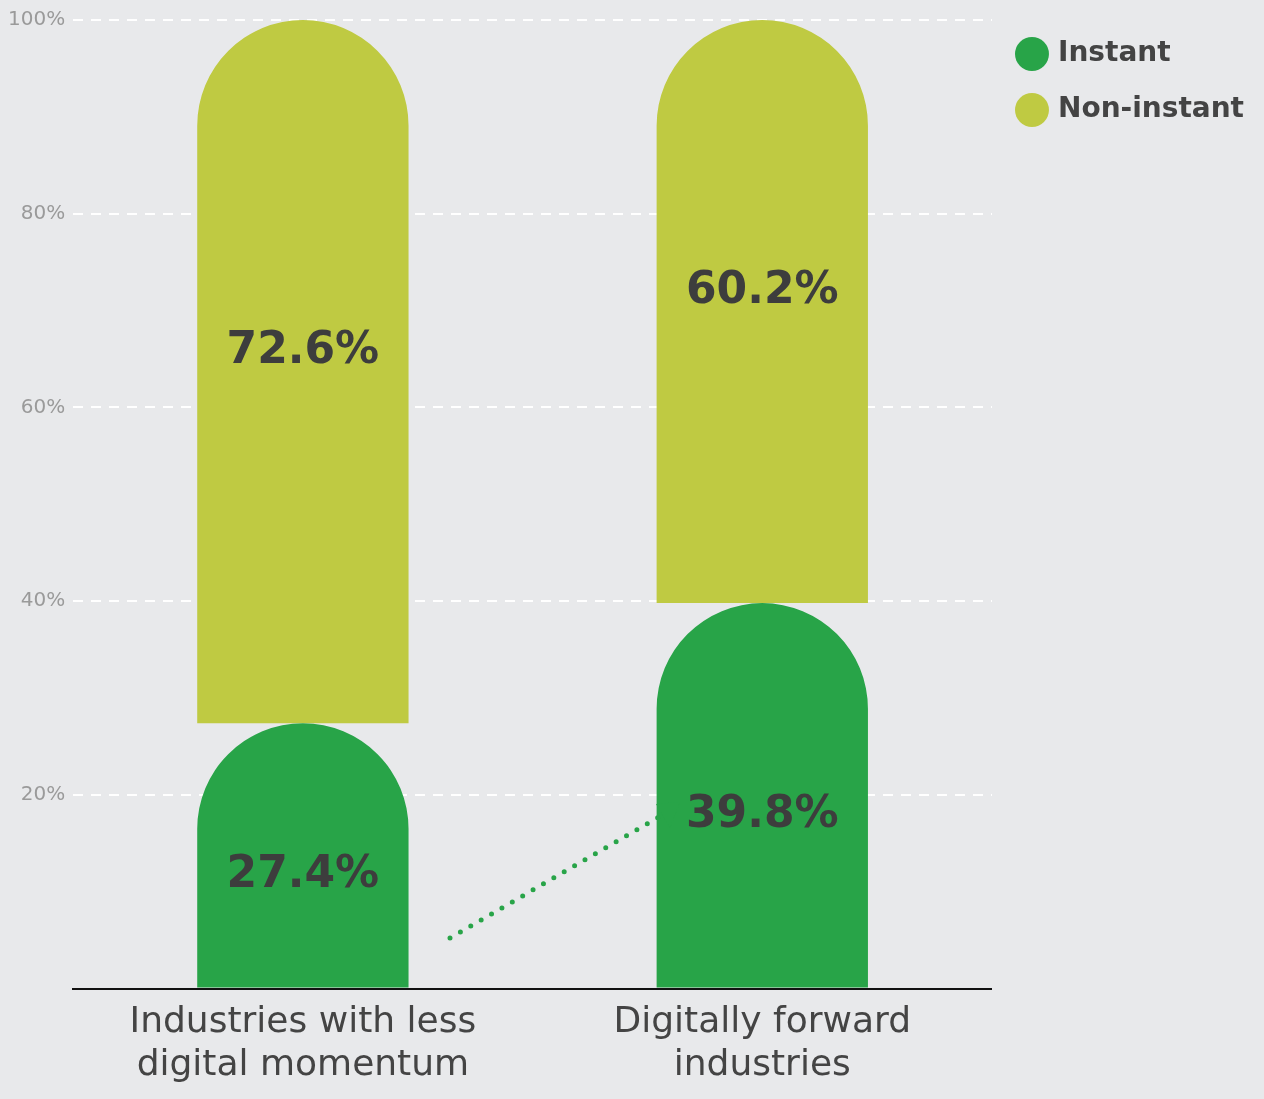  Describe the element at coordinates (1114, 52) in the screenshot. I see `legend-label: Instant` at that location.